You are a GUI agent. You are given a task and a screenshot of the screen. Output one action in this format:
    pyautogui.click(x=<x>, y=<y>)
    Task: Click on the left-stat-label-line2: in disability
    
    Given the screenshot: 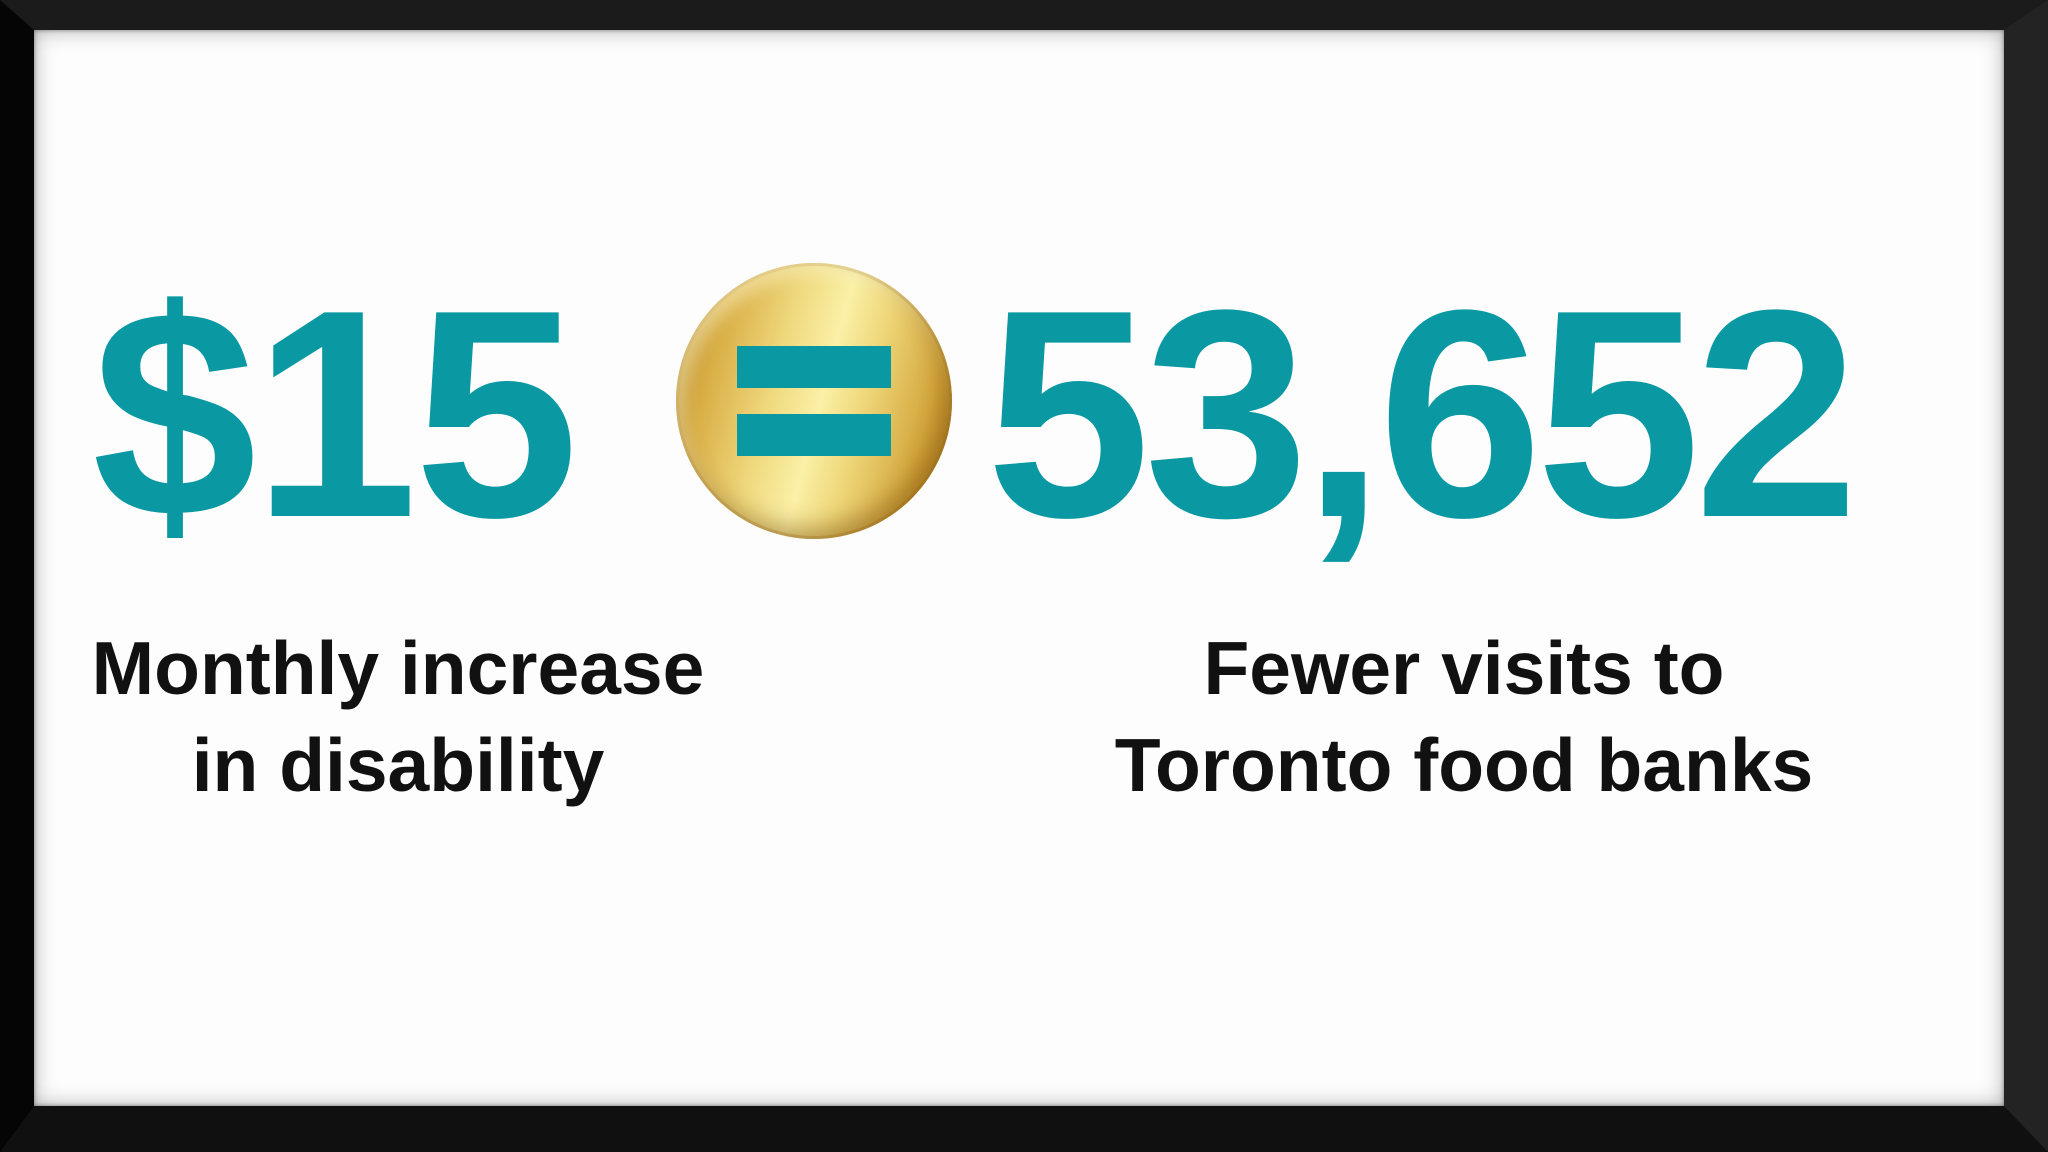 What is the action you would take?
    pyautogui.click(x=398, y=764)
    